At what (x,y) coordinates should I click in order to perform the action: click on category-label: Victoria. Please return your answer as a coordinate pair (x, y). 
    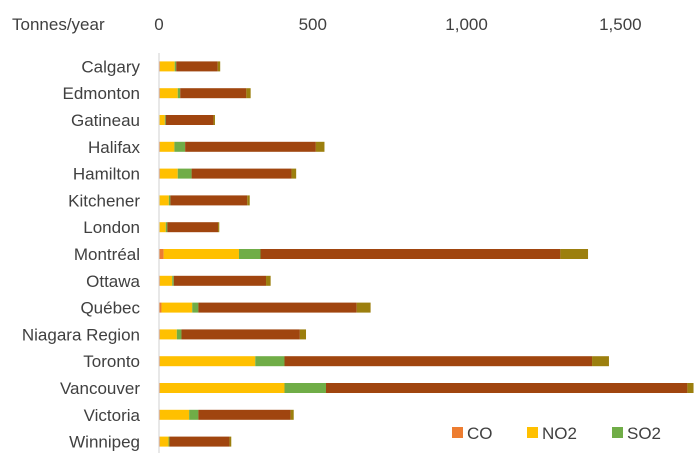
    Looking at the image, I should click on (112, 415).